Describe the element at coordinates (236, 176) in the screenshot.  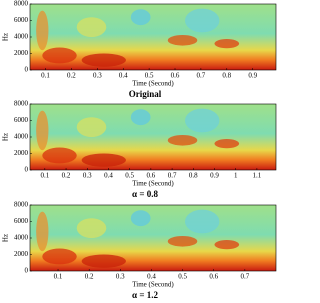
I see `x-tick-label: 1` at that location.